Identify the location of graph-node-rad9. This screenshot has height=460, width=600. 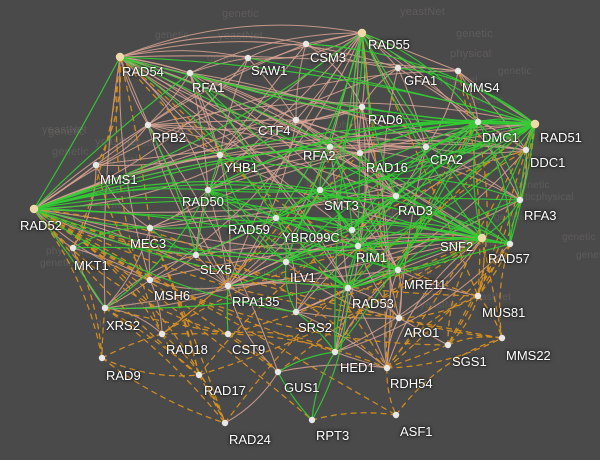
(102, 358).